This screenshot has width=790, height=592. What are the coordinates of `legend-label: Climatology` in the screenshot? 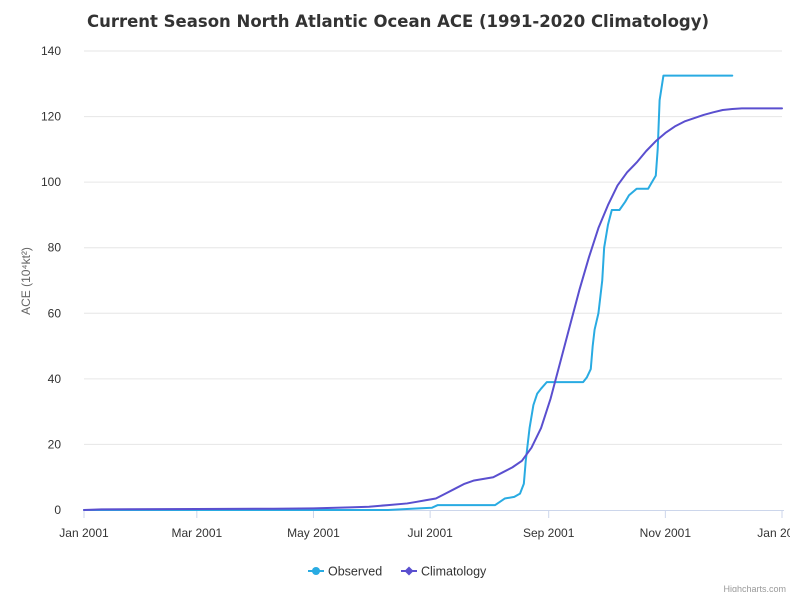 It's located at (454, 572).